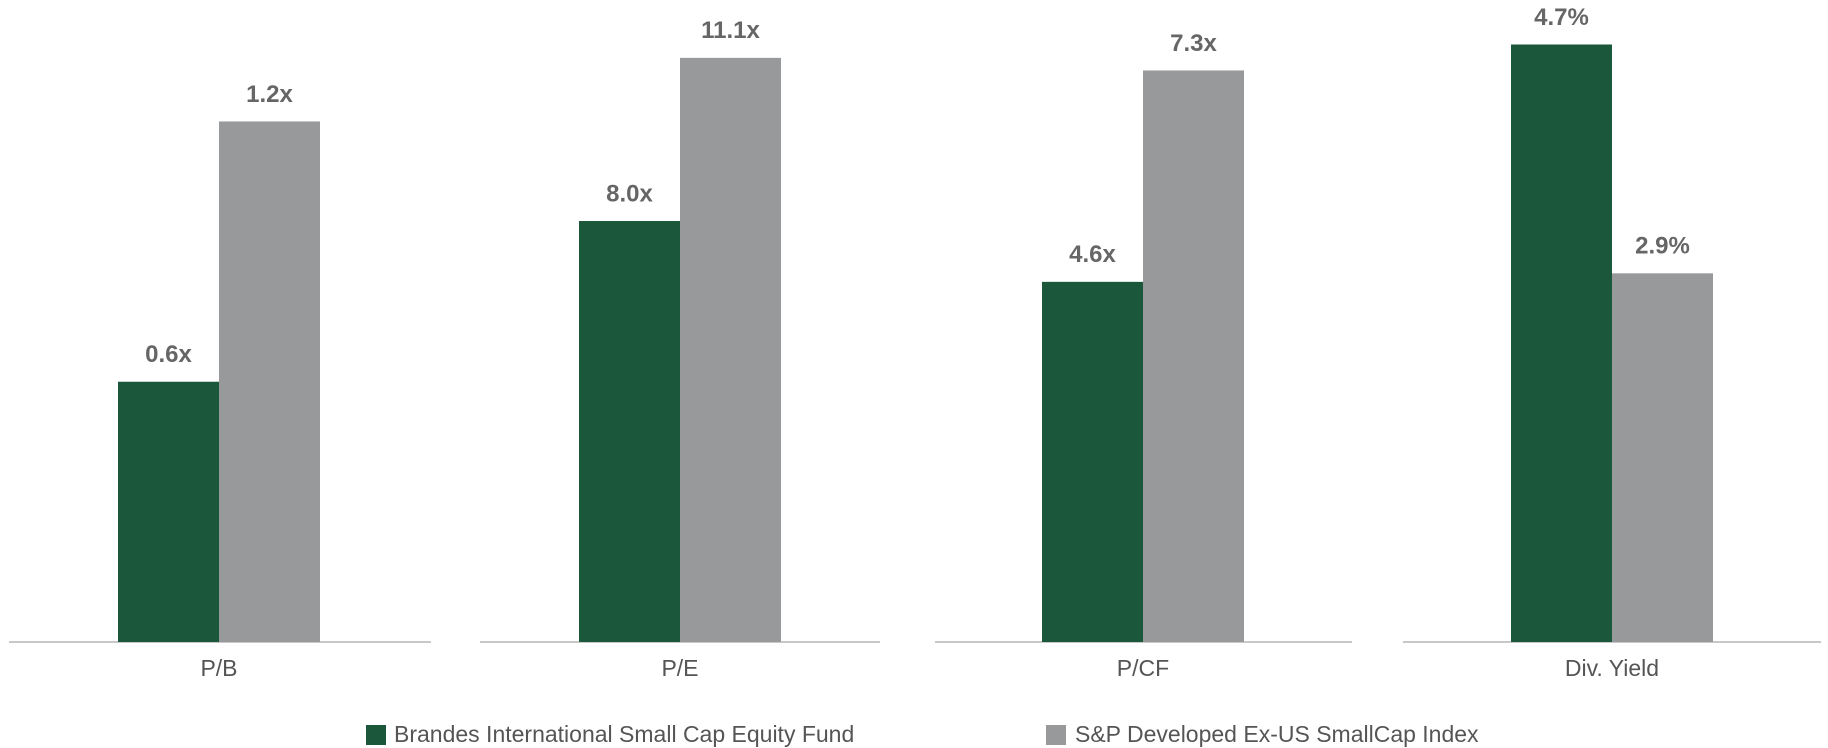 The image size is (1828, 748). What do you see at coordinates (1092, 254) in the screenshot?
I see `value-label: 4.6x` at bounding box center [1092, 254].